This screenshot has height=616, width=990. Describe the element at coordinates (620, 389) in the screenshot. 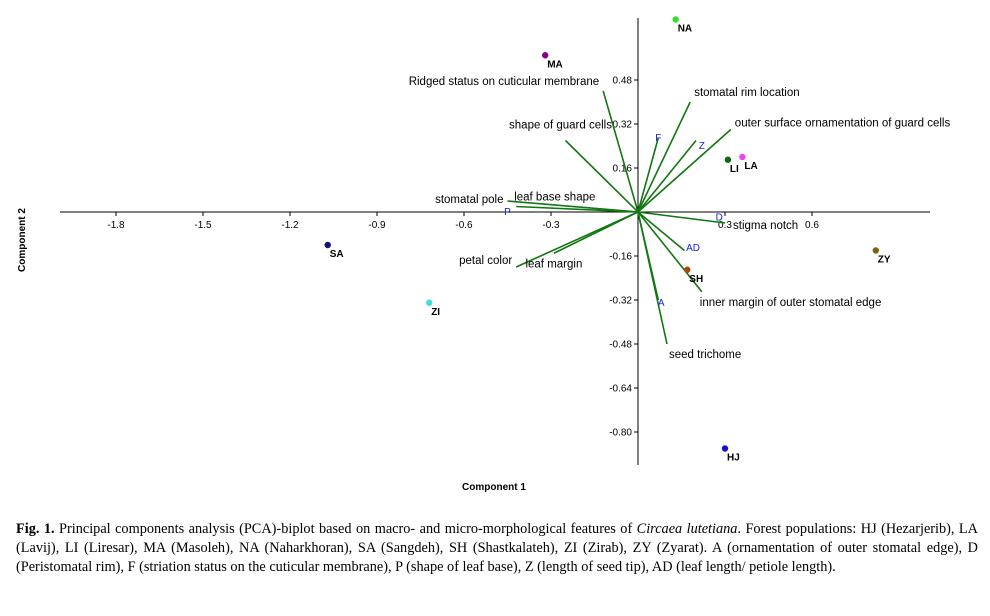

I see `y-tick-label: -0.64` at that location.